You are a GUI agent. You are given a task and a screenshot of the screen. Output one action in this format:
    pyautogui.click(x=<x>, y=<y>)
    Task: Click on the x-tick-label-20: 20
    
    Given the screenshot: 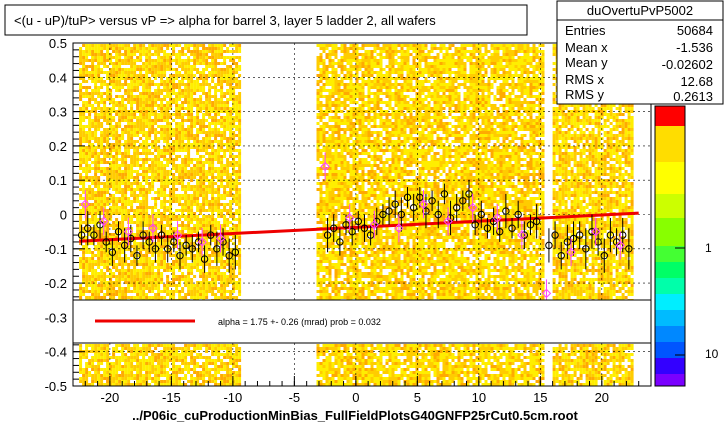 What is the action you would take?
    pyautogui.click(x=602, y=397)
    